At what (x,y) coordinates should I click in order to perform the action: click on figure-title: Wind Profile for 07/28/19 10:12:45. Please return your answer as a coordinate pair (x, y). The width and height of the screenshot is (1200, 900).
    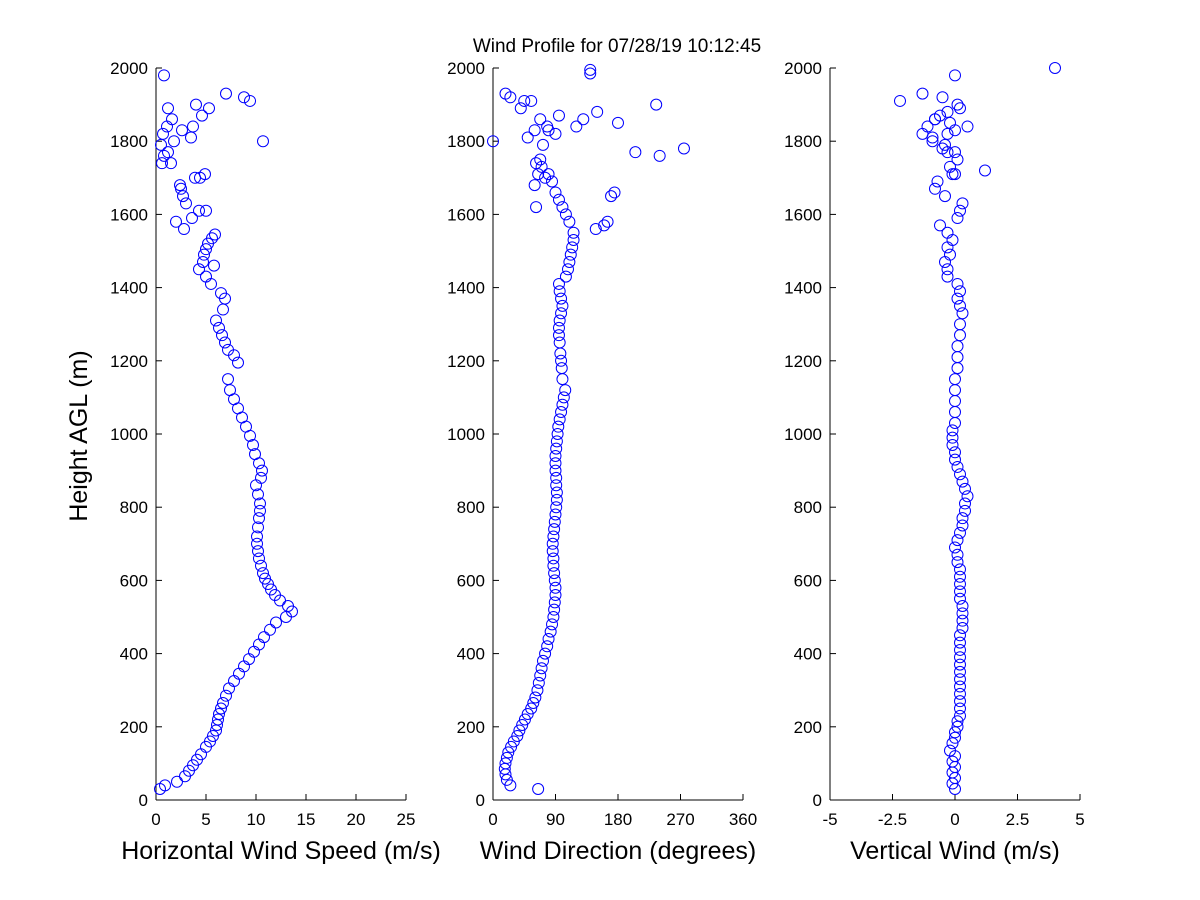
    Looking at the image, I should click on (617, 46).